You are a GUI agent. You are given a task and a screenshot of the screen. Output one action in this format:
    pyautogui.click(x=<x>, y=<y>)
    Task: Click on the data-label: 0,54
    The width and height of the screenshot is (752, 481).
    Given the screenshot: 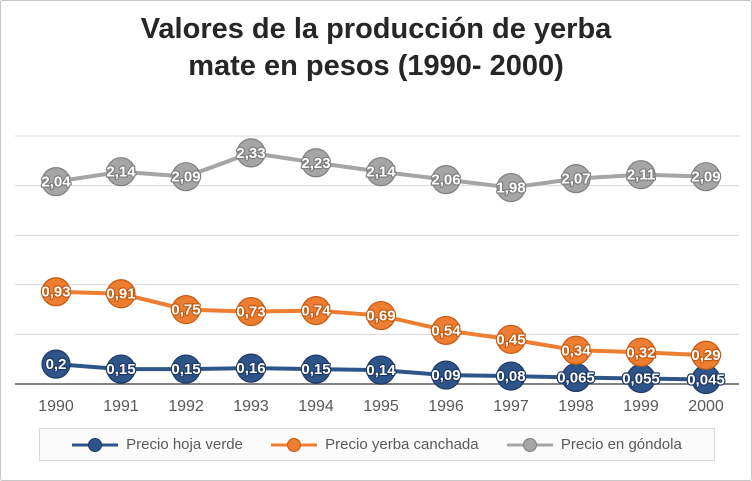 What is the action you would take?
    pyautogui.click(x=446, y=330)
    